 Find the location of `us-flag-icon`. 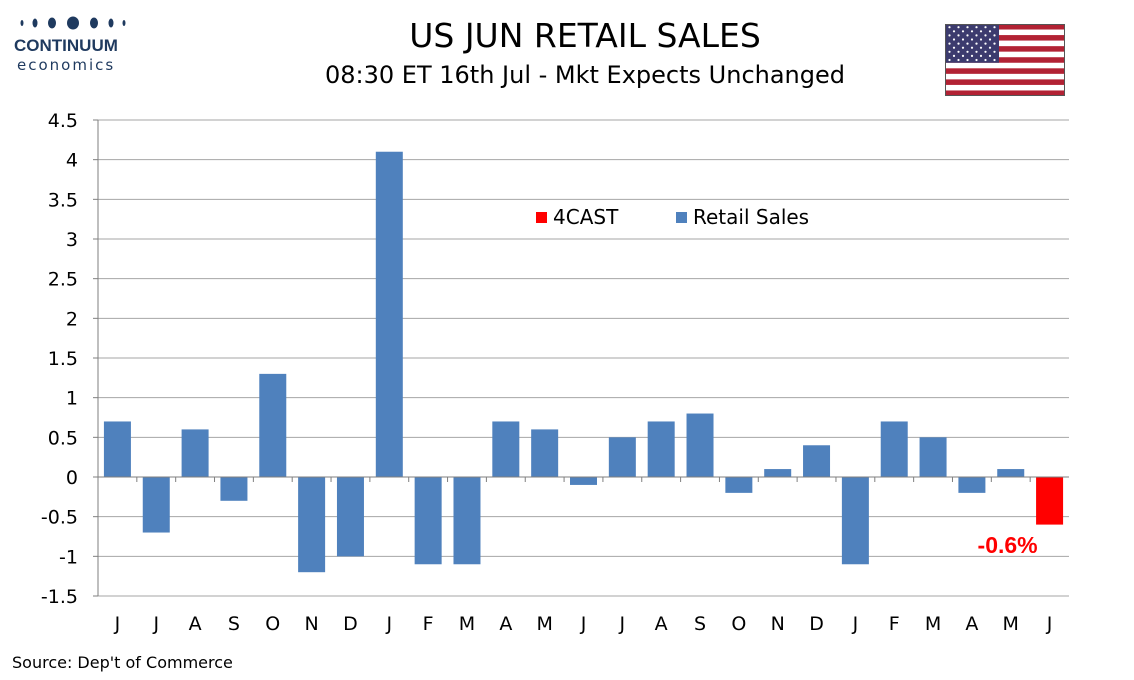

us-flag-icon is located at coordinates (1005, 60).